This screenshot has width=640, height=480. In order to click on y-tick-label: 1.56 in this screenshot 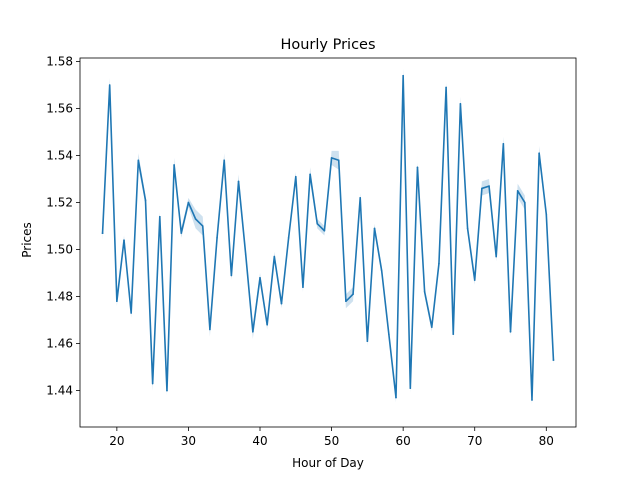, I will do `click(59, 109)`.